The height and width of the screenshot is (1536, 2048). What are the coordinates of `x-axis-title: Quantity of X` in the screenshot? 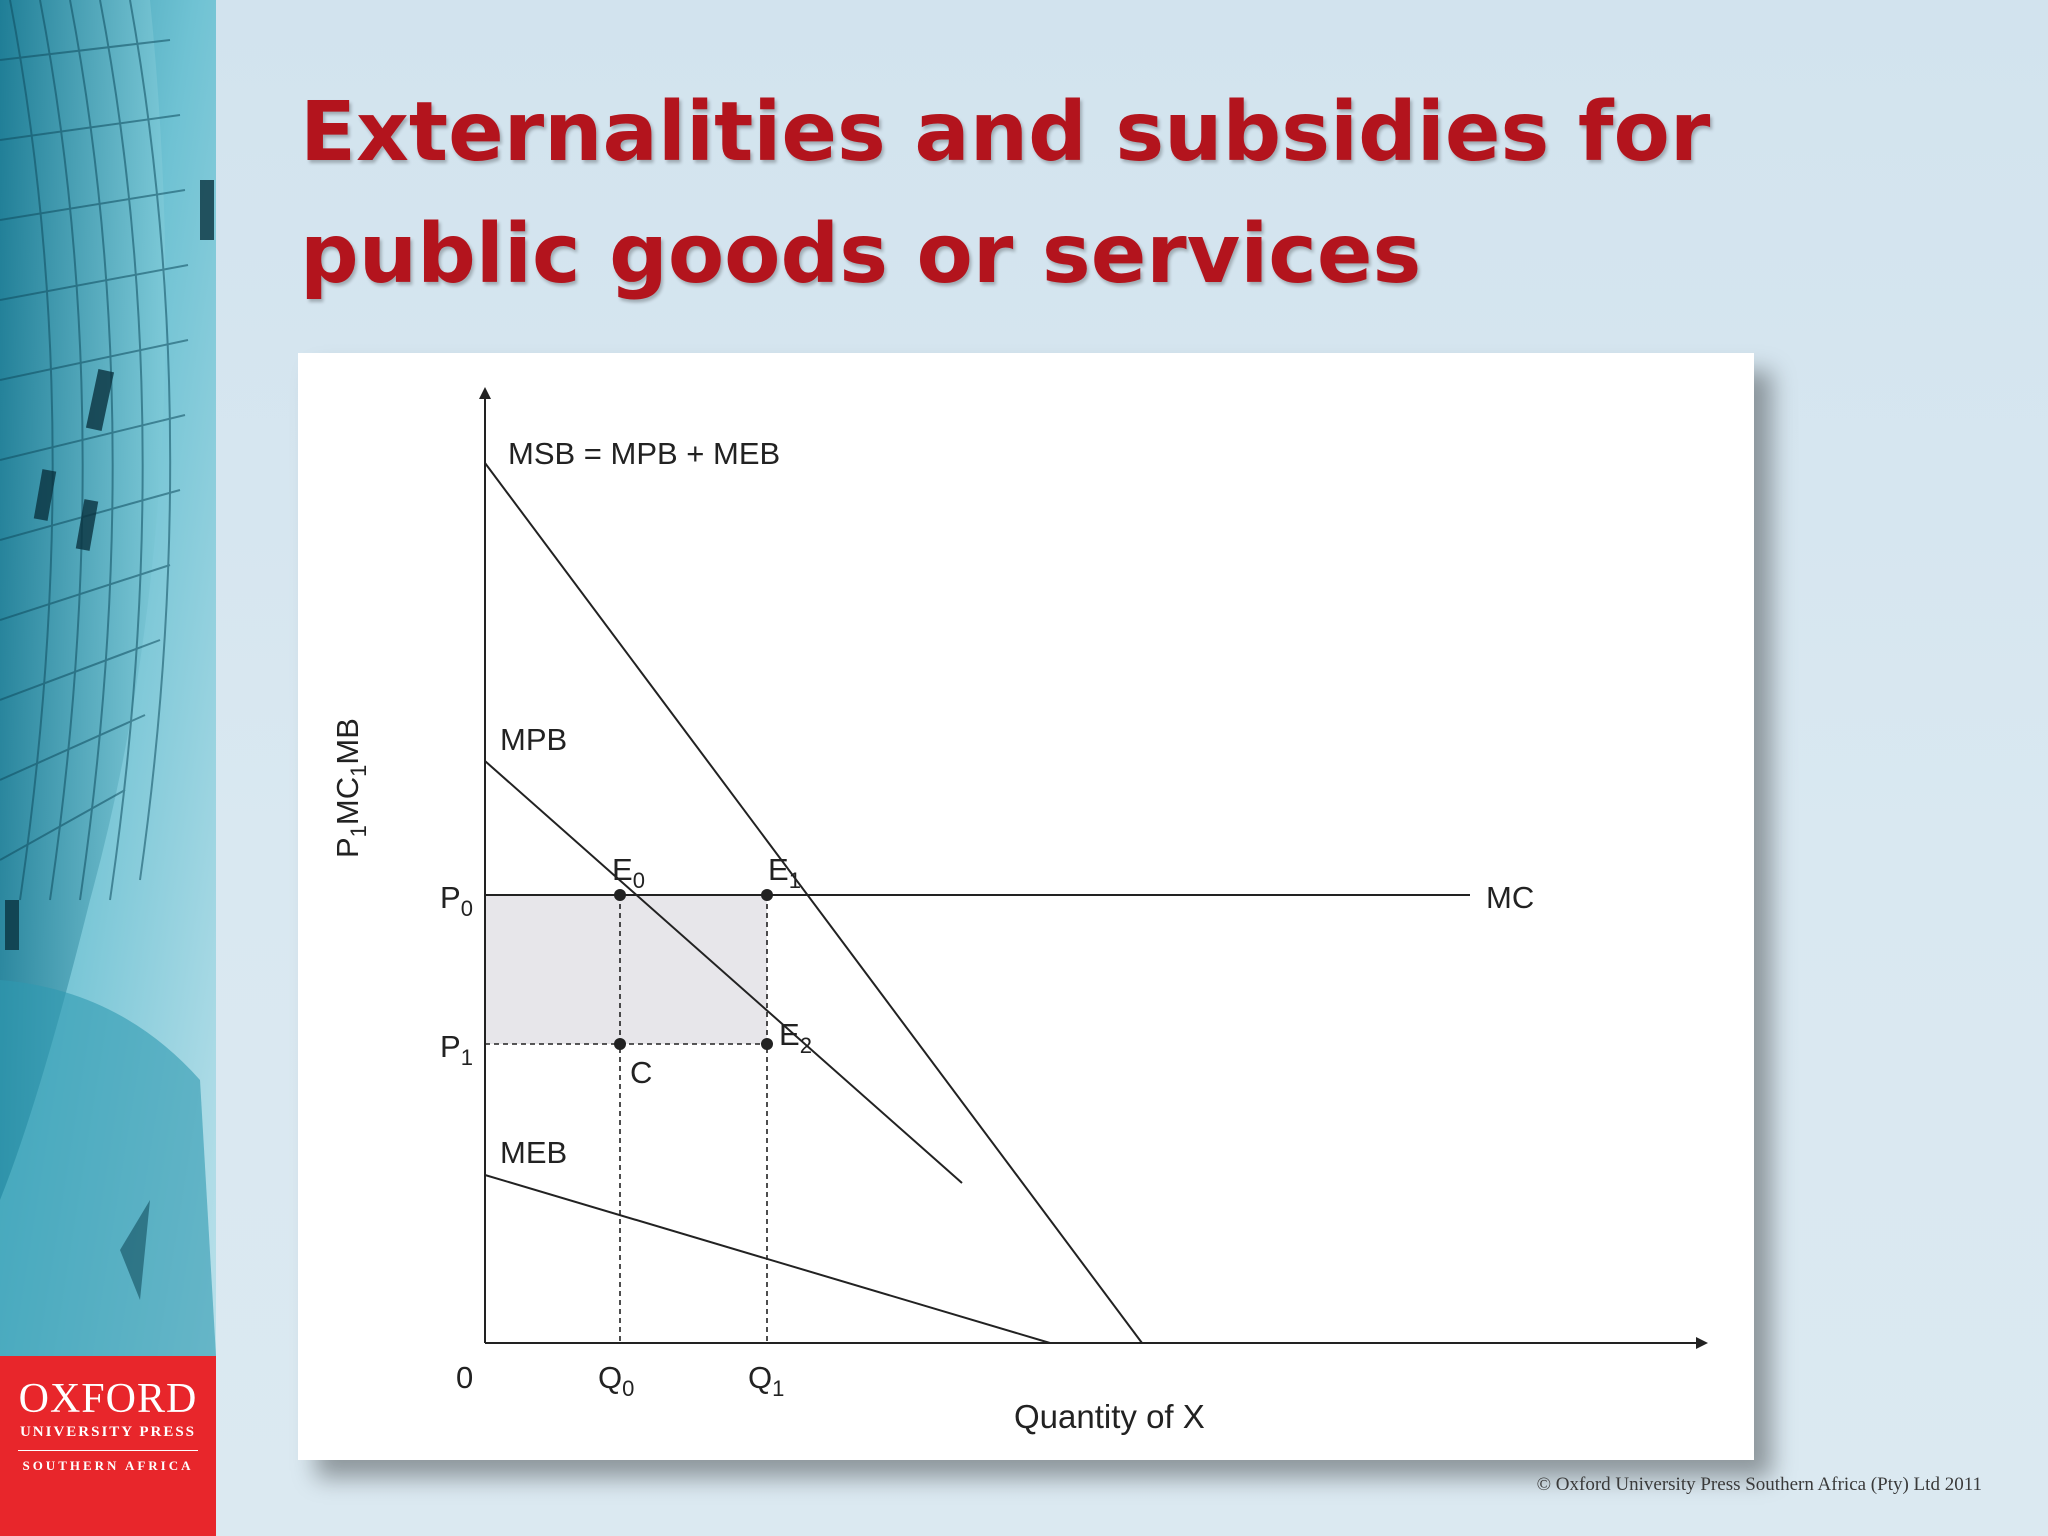 It's located at (1109, 1416).